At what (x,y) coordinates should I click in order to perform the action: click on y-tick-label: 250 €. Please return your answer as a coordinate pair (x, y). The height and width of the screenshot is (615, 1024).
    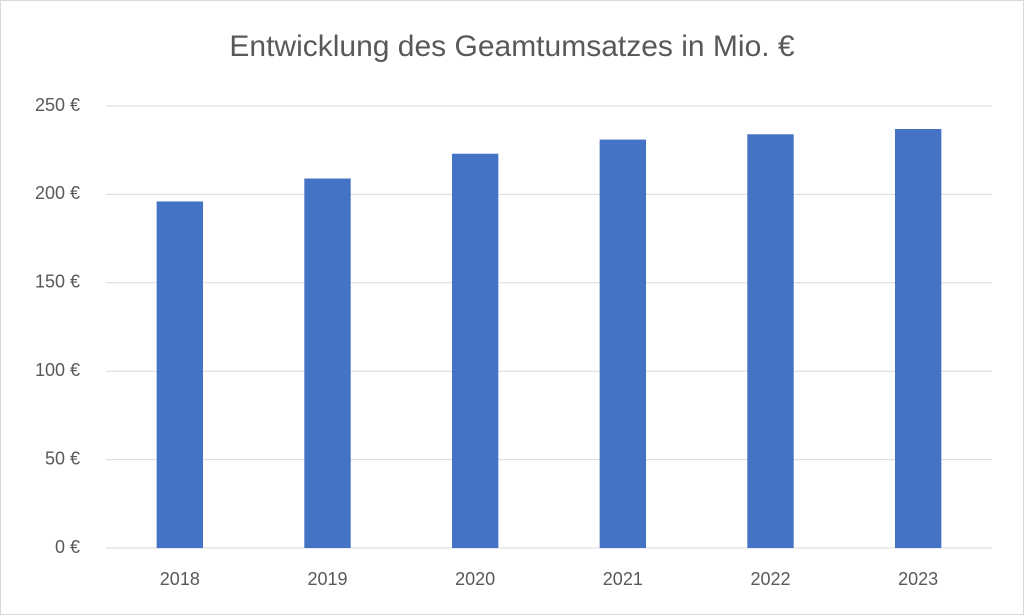
    Looking at the image, I should click on (57, 105).